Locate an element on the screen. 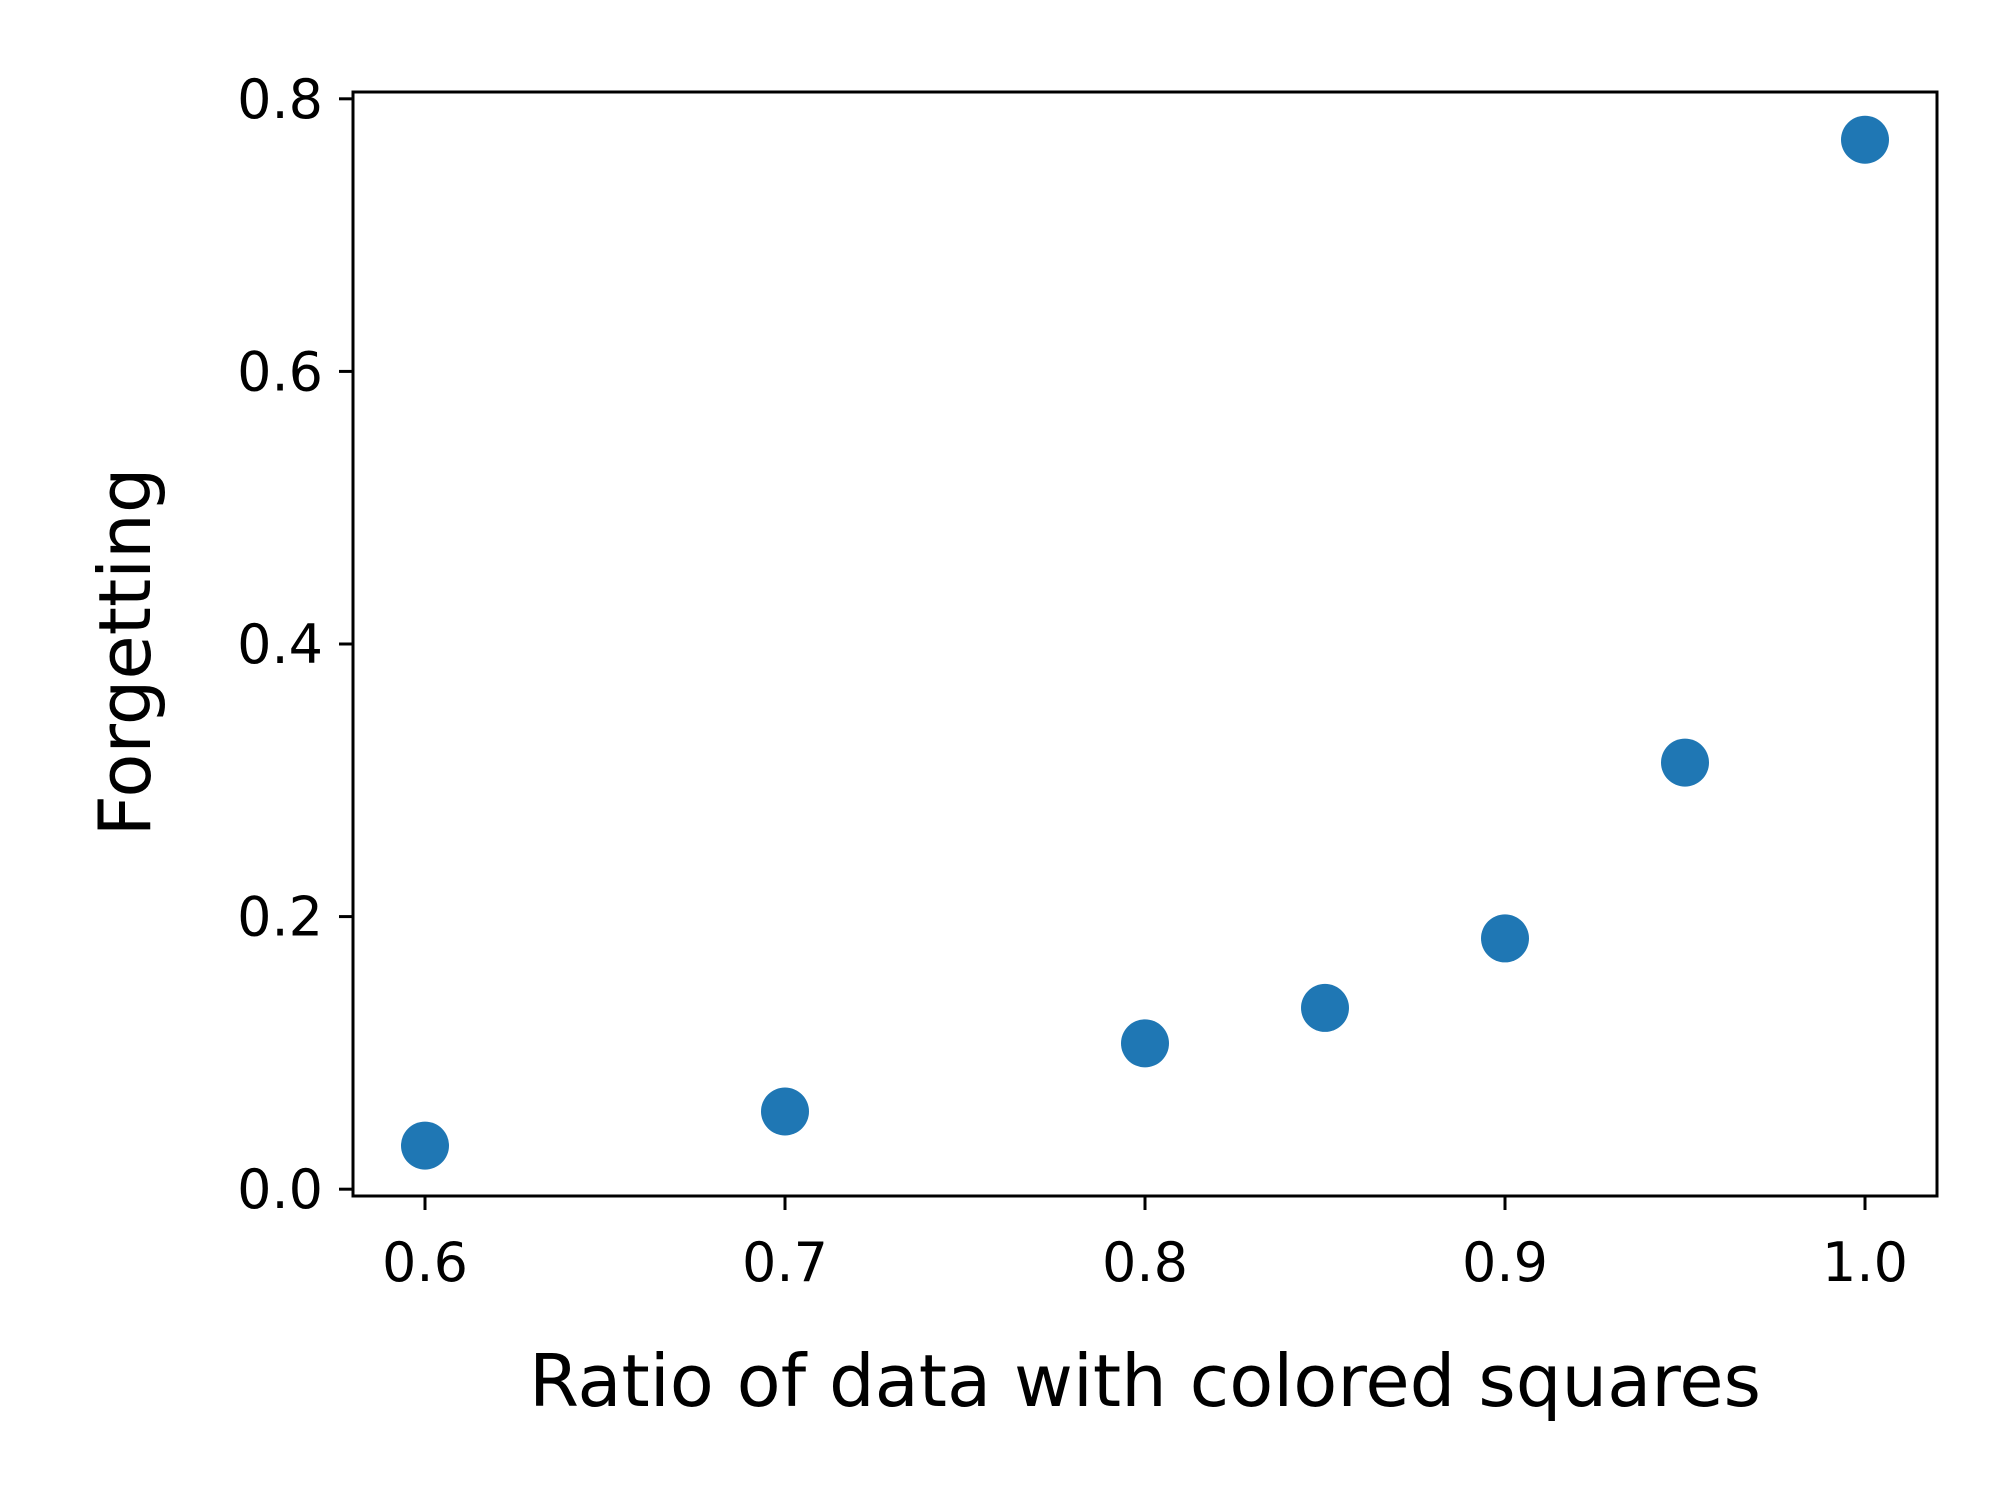 The image size is (2000, 1504). y-tick-label: 0.6 is located at coordinates (280, 371).